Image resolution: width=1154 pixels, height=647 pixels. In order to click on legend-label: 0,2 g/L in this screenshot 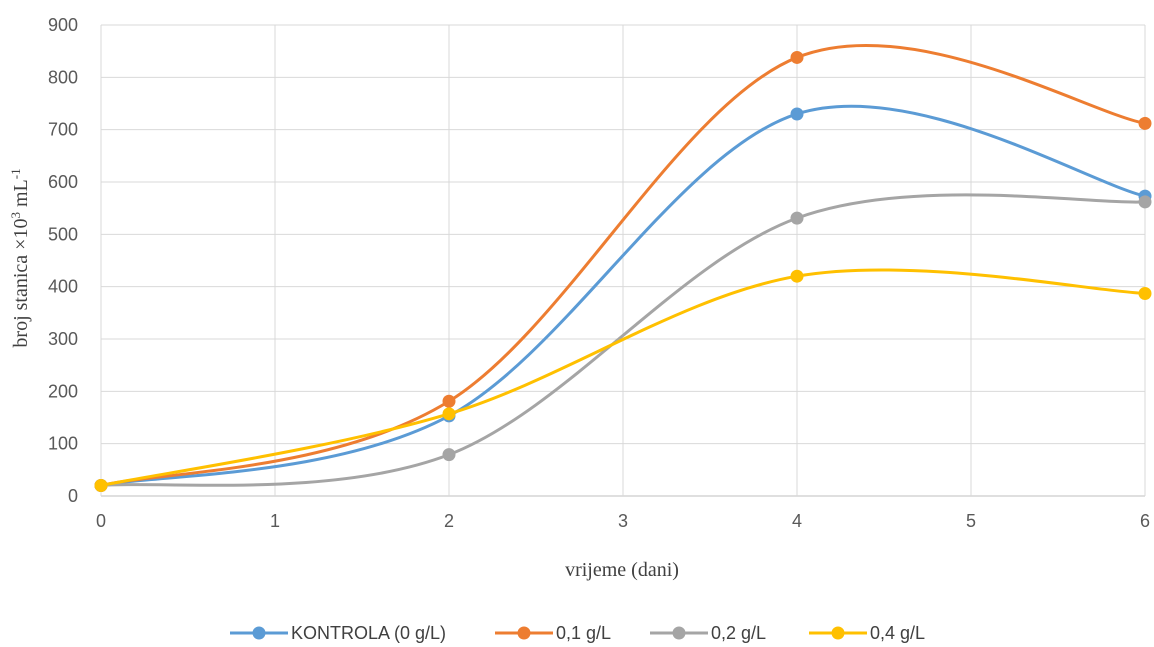, I will do `click(738, 633)`.